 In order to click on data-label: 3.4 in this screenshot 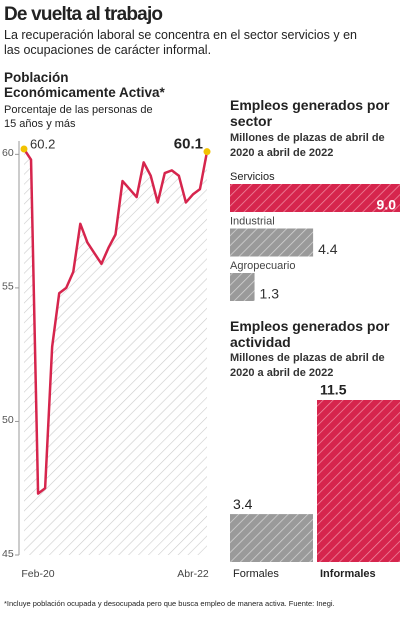, I will do `click(243, 504)`.